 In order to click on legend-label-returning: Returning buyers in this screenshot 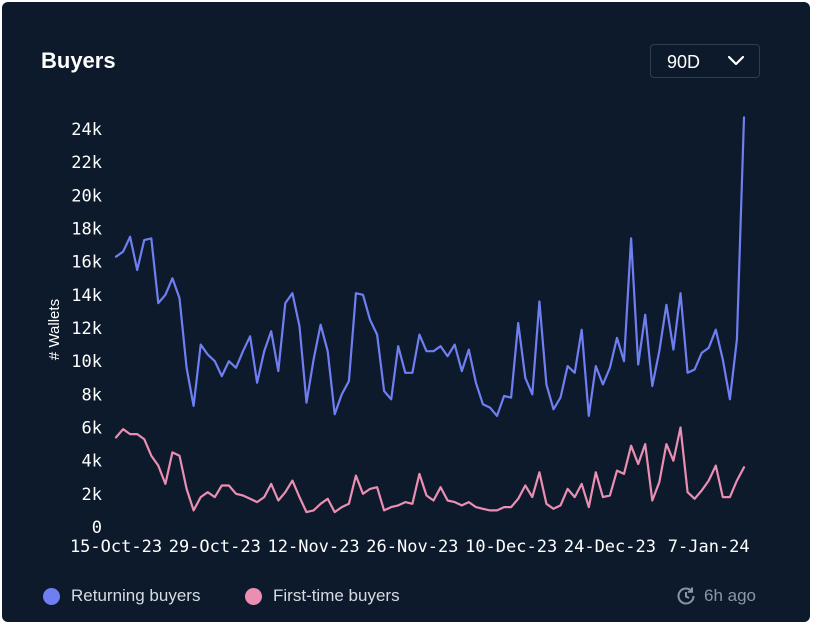, I will do `click(136, 595)`.